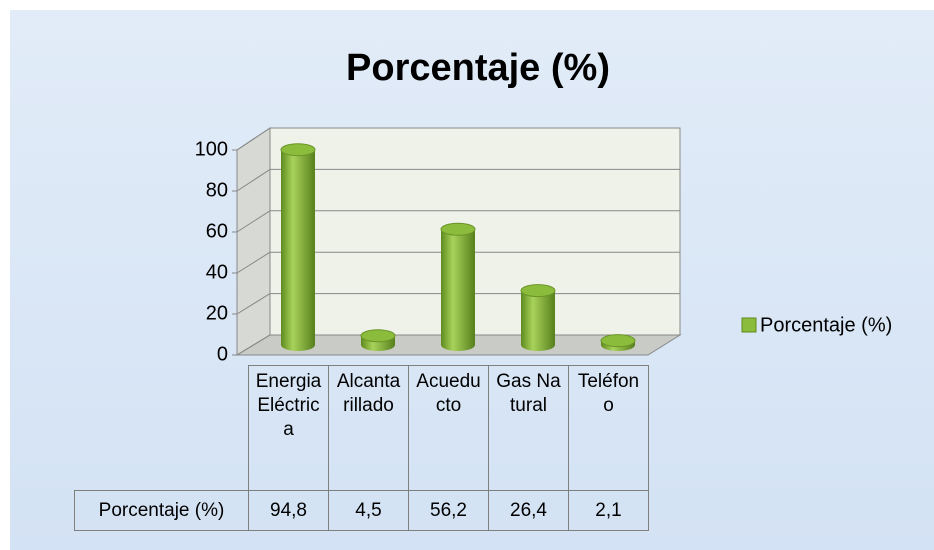 This screenshot has width=934, height=550. What do you see at coordinates (222, 354) in the screenshot?
I see `y-tick-label: 0` at bounding box center [222, 354].